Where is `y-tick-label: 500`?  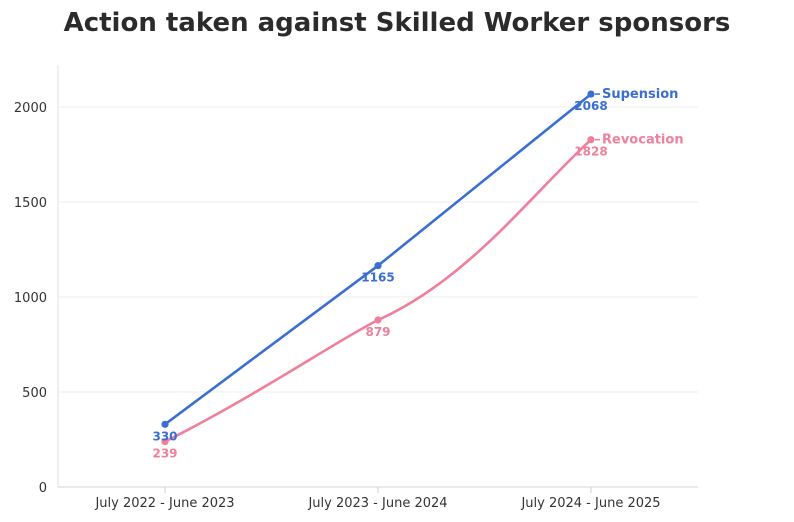 y-tick-label: 500 is located at coordinates (34, 393).